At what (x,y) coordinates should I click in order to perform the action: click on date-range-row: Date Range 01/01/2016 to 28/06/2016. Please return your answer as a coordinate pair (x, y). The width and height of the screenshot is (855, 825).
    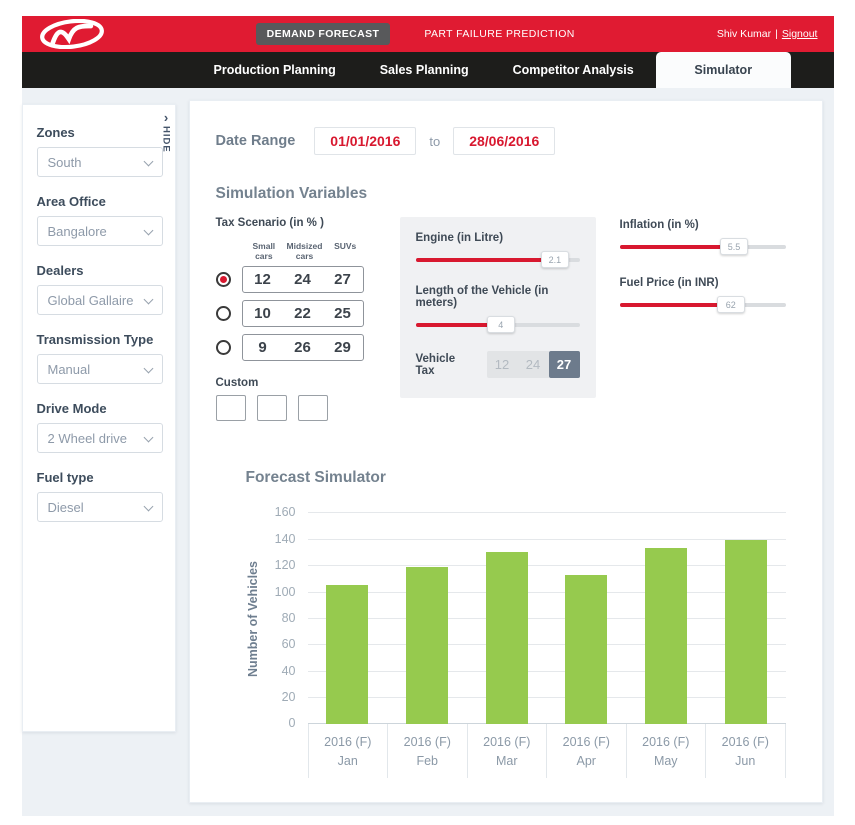
    Looking at the image, I should click on (501, 141).